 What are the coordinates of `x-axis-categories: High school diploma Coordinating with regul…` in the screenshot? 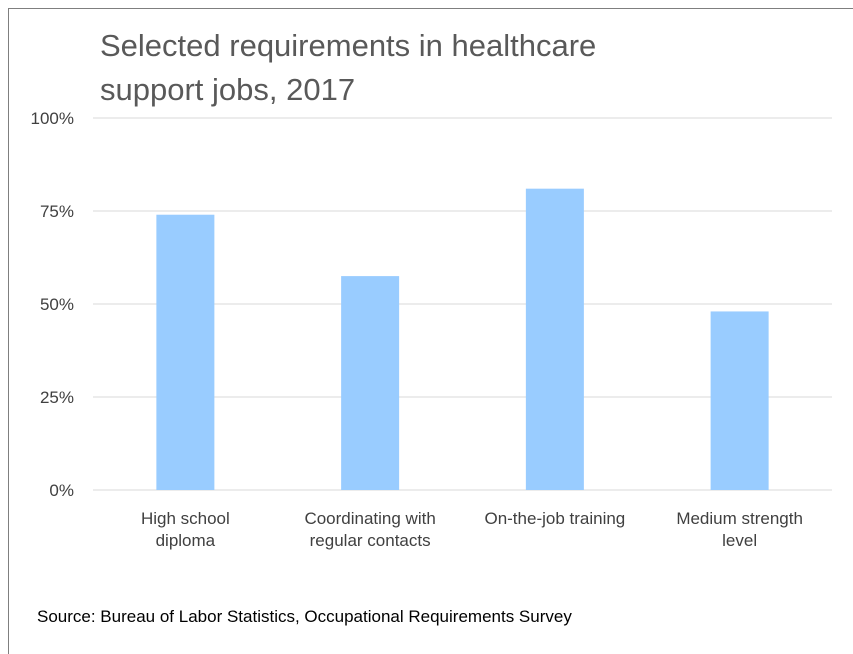 It's located at (472, 529).